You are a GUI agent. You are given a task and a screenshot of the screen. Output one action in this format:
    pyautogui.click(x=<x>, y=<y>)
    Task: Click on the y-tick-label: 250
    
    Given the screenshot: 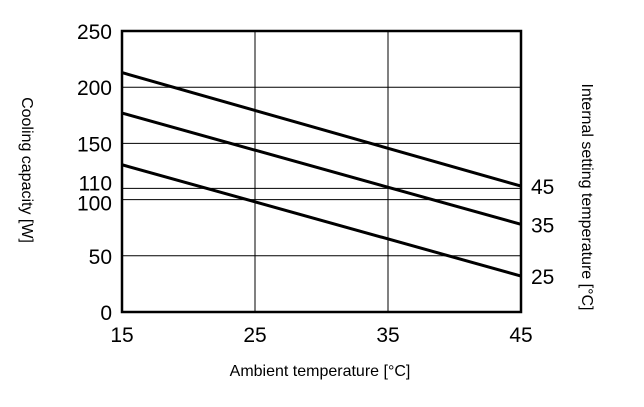 What is the action you would take?
    pyautogui.click(x=94, y=32)
    